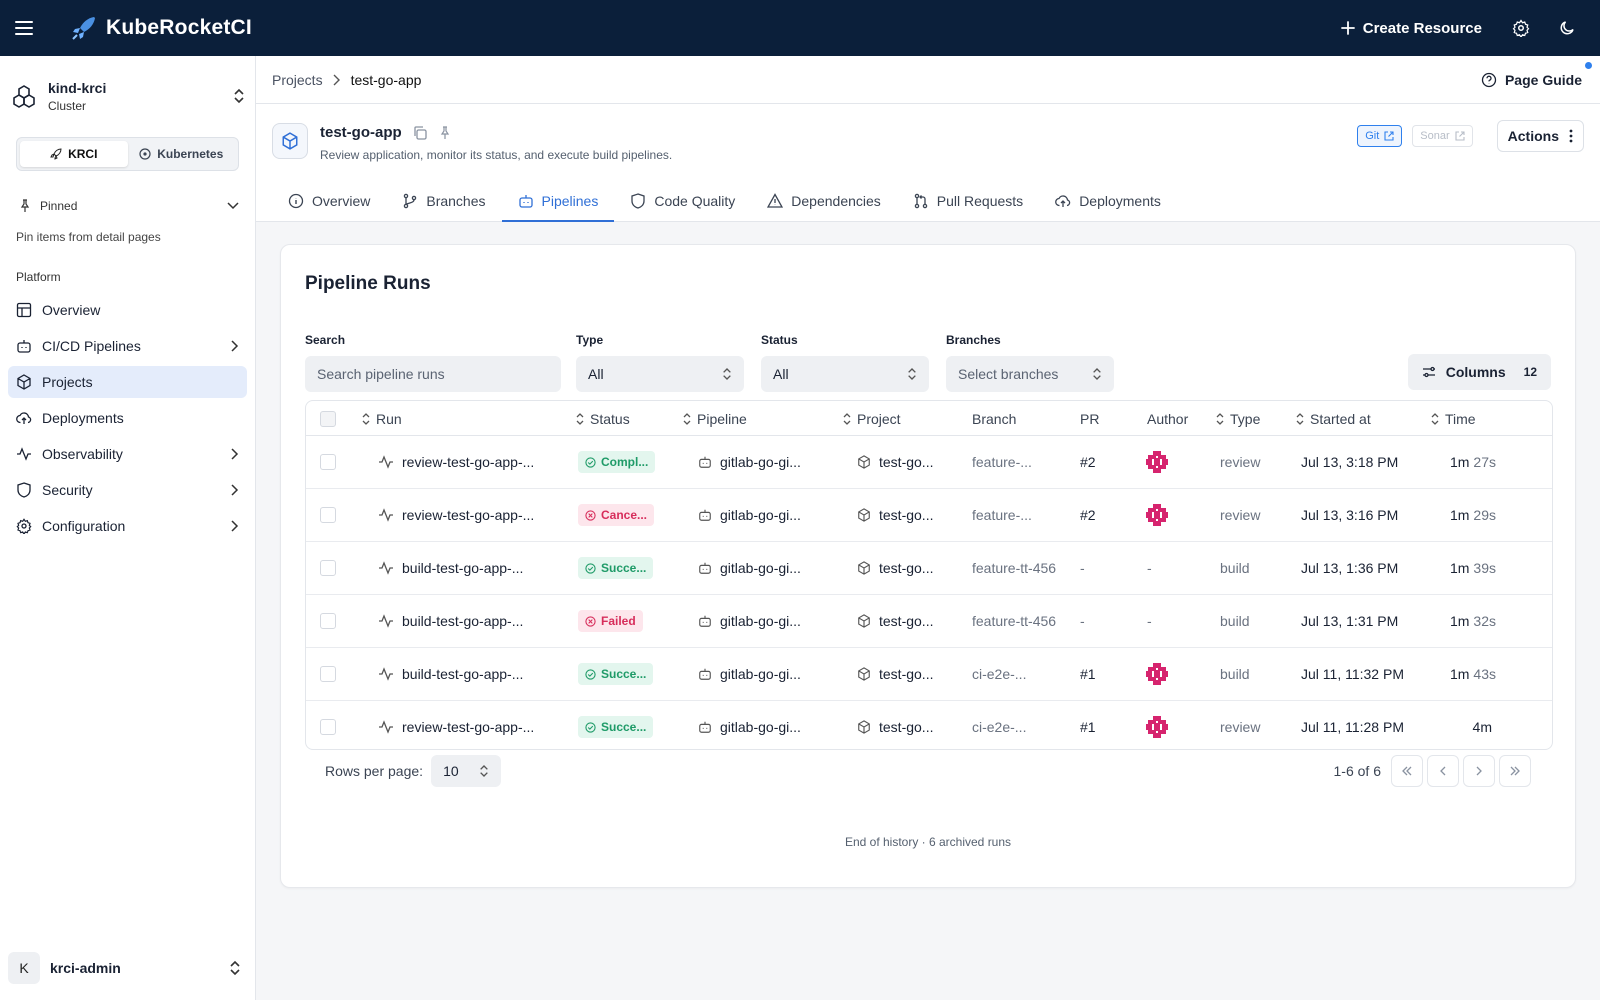 The height and width of the screenshot is (1000, 1600). Describe the element at coordinates (329, 202) in the screenshot. I see `tab-overview: Overview` at that location.